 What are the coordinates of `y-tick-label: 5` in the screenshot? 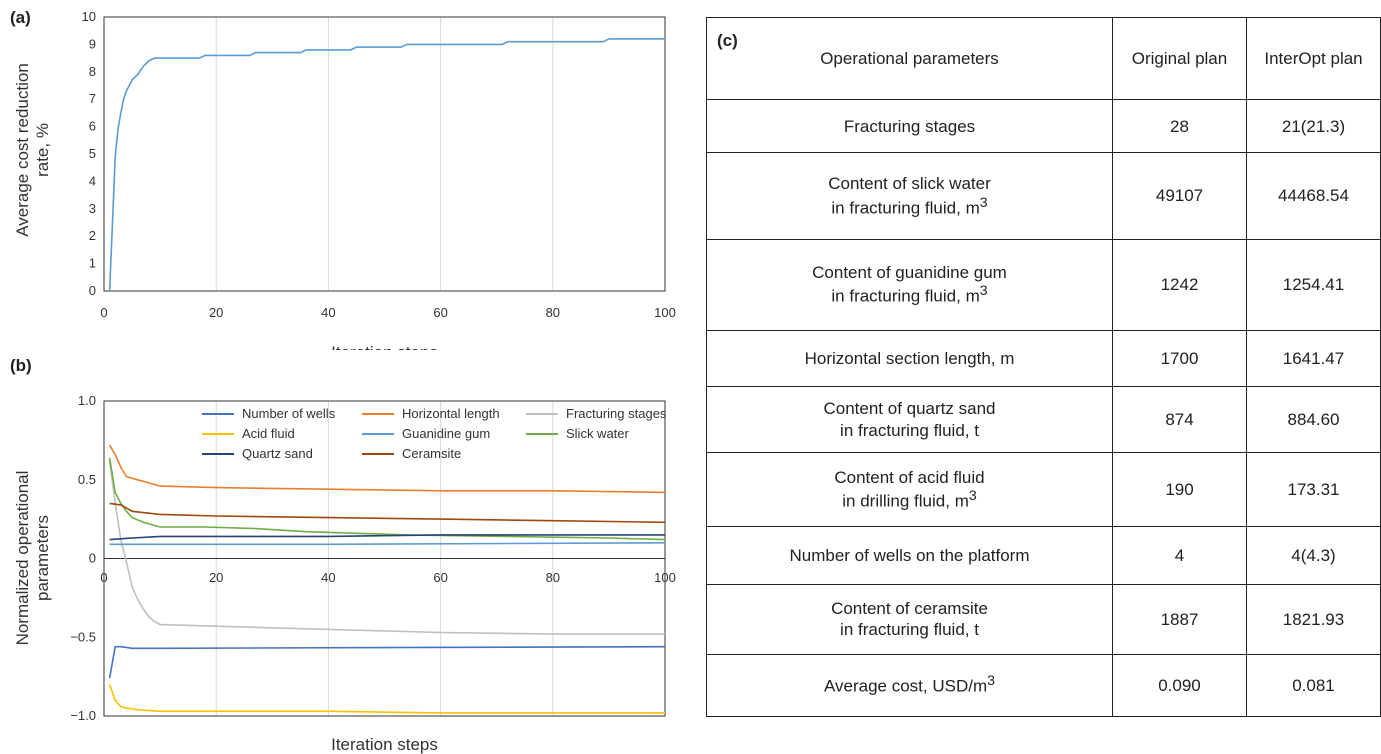 It's located at (92, 153).